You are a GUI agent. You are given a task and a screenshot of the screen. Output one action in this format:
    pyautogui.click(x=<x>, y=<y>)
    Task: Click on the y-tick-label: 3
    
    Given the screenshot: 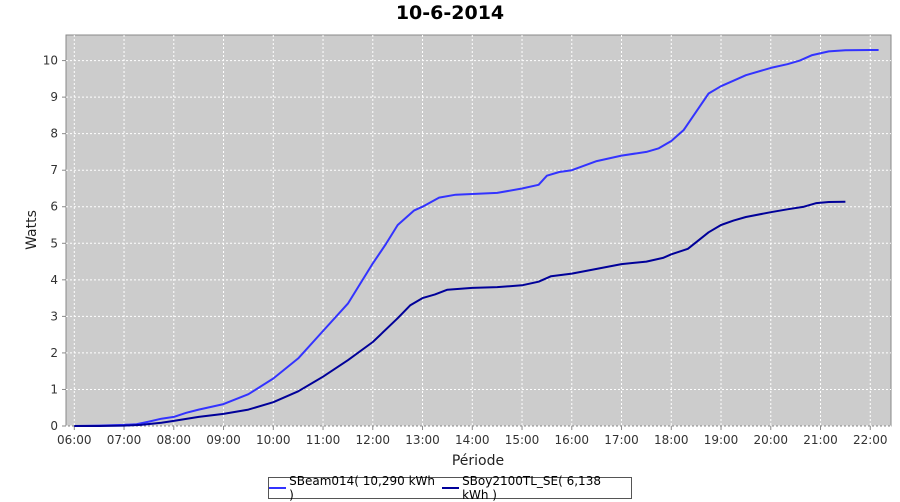 What is the action you would take?
    pyautogui.click(x=54, y=316)
    